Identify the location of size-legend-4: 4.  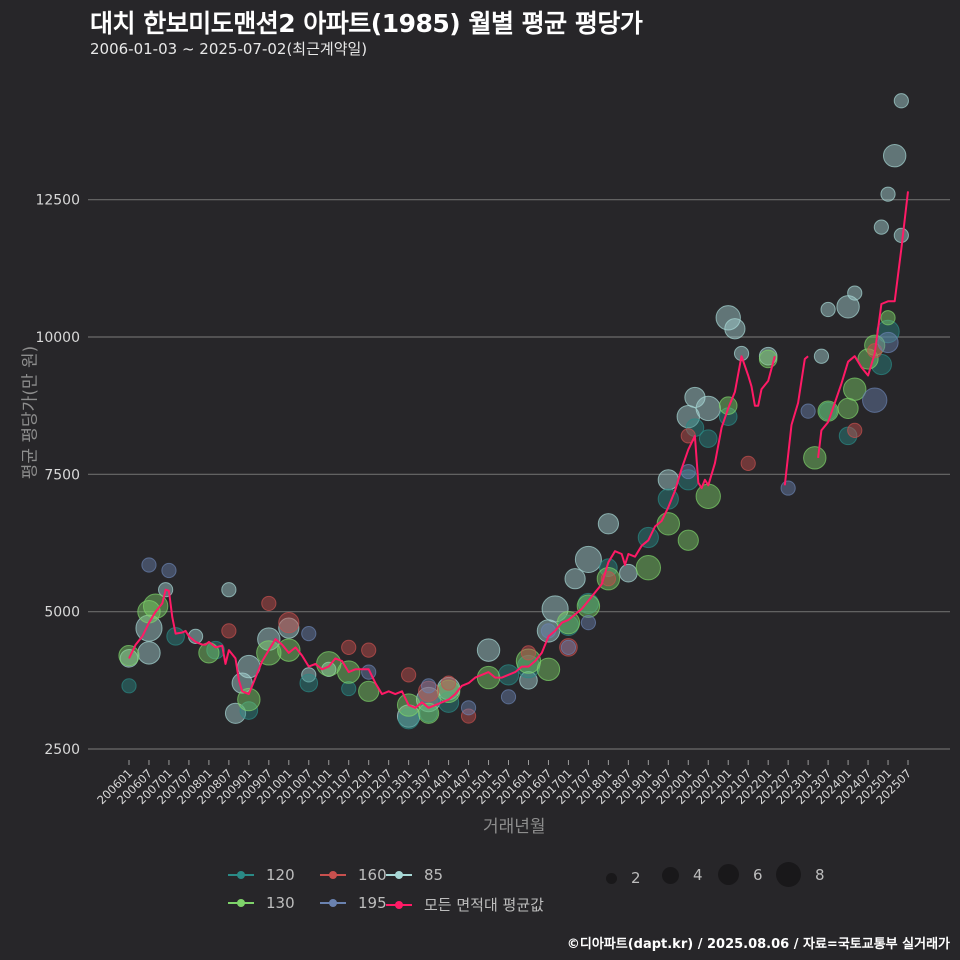
(682, 875).